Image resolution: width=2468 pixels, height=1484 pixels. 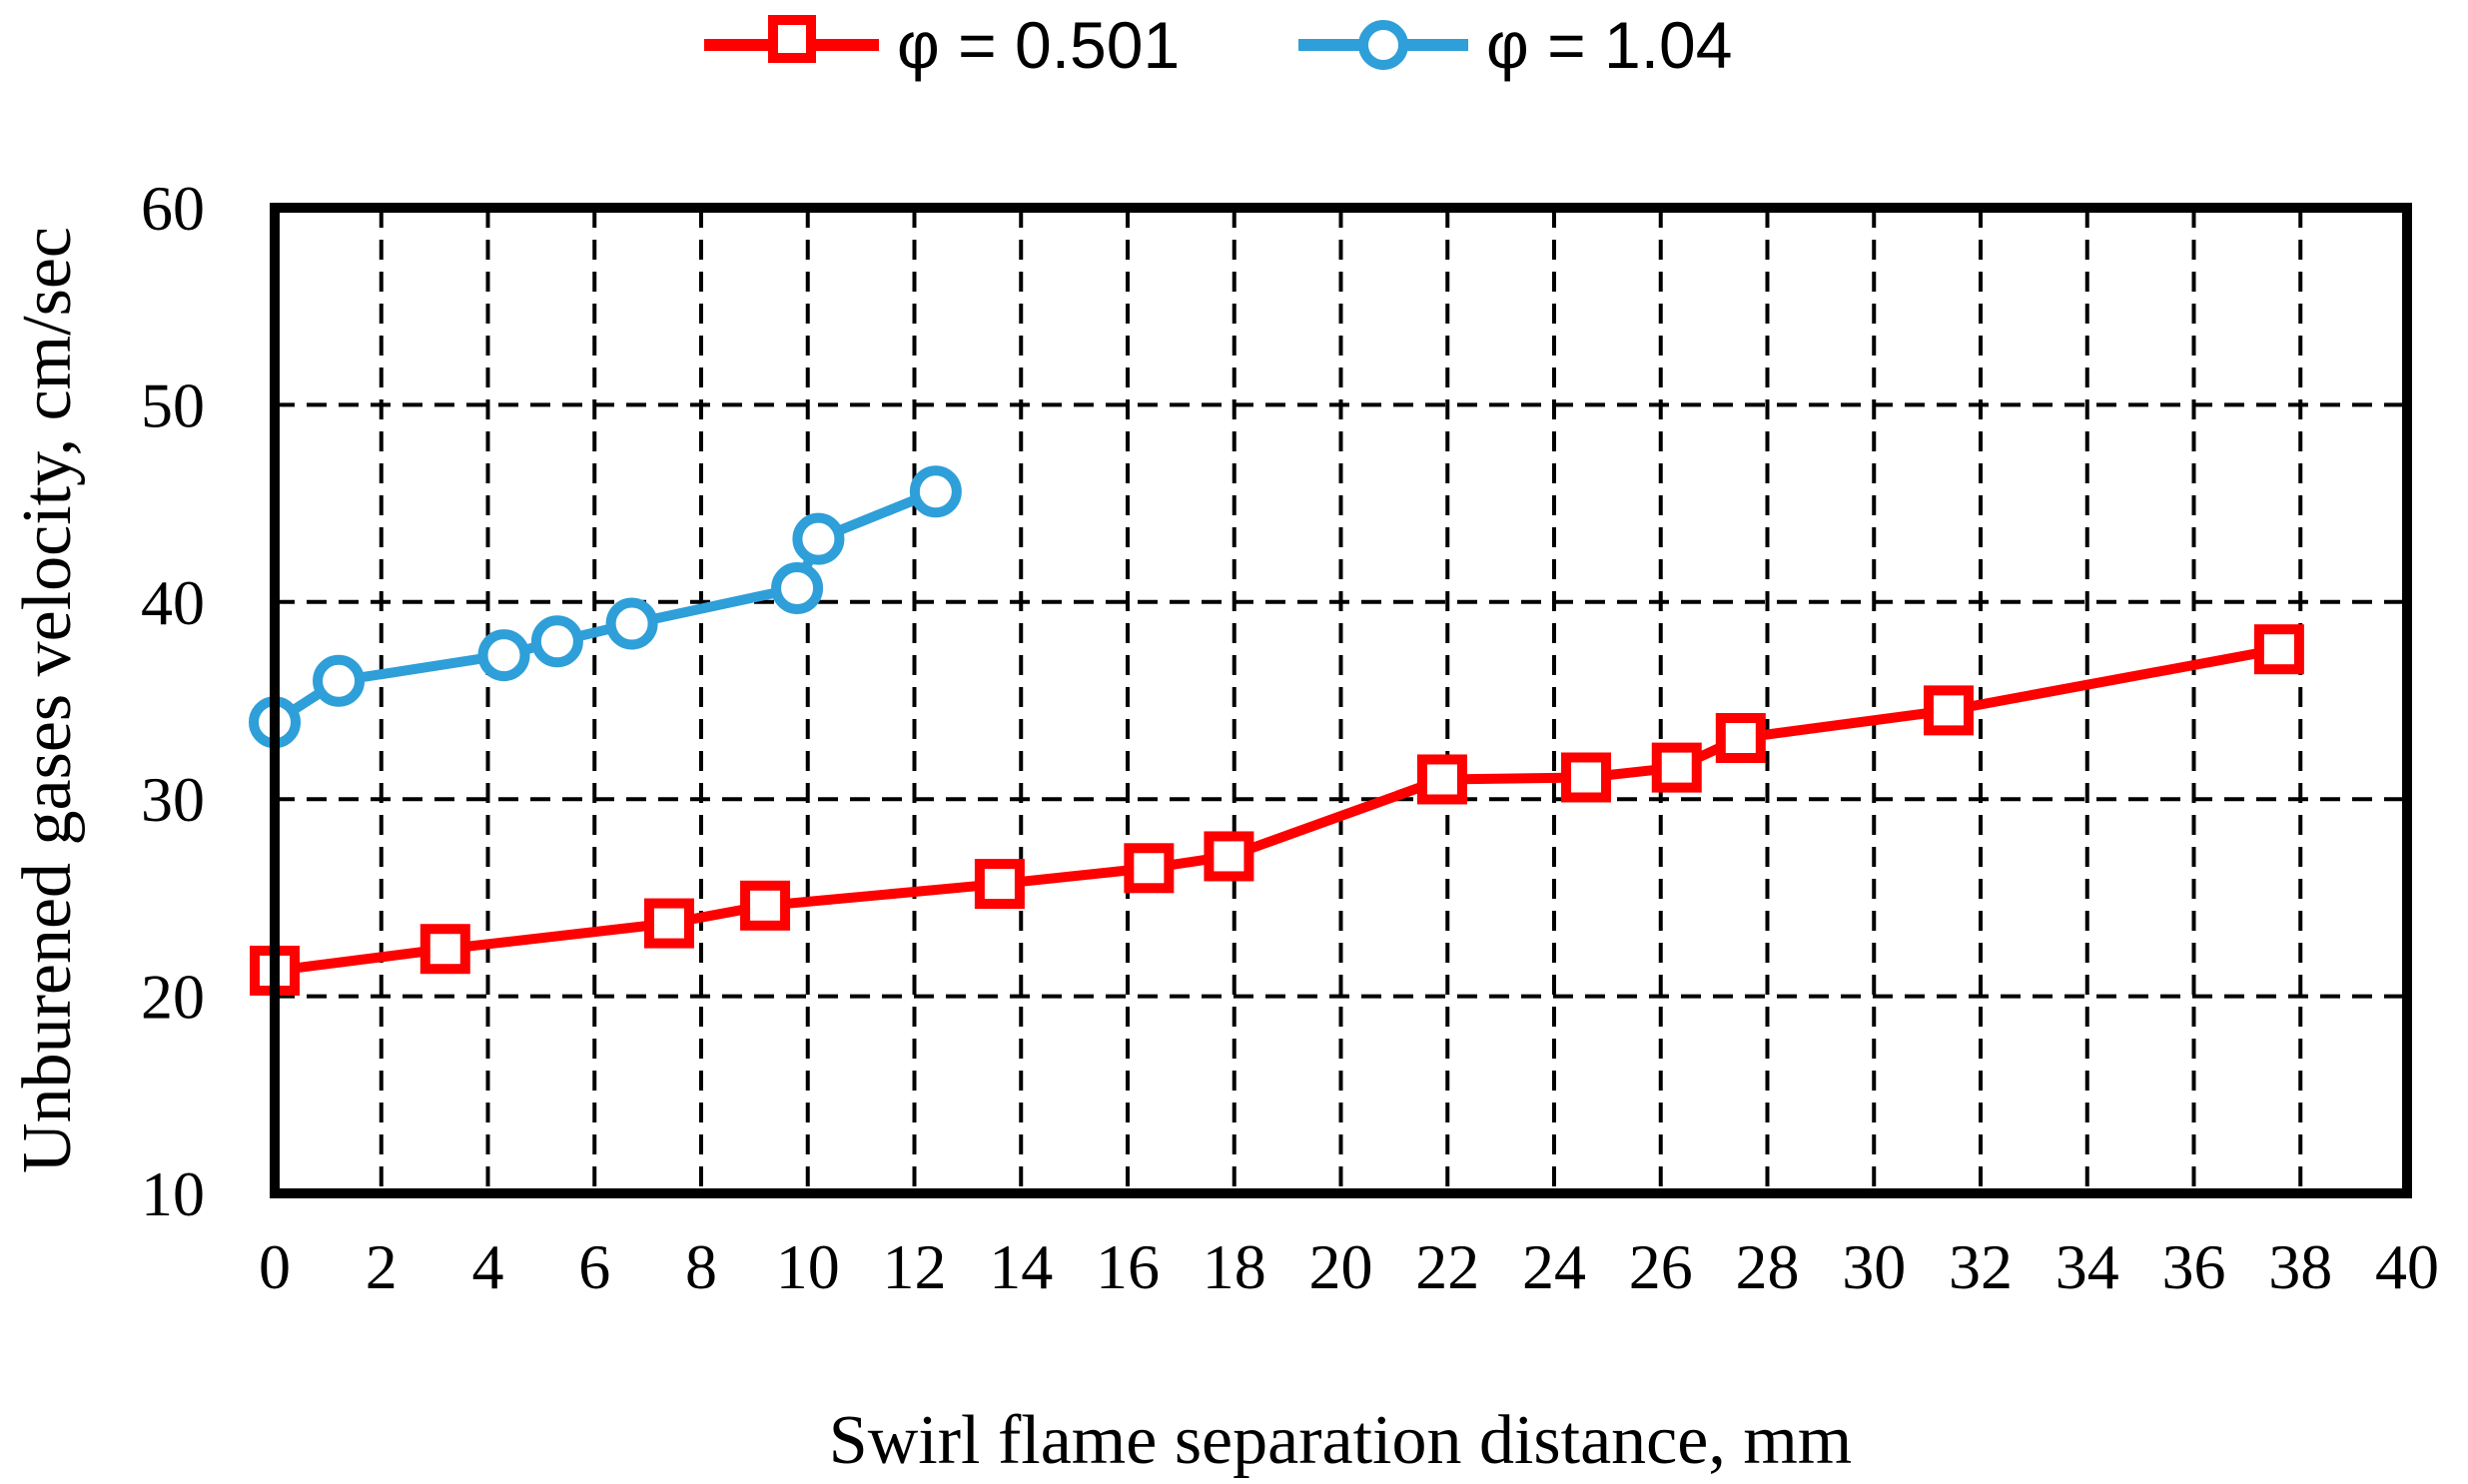 I want to click on x-tick-label: 28, so click(x=1768, y=1266).